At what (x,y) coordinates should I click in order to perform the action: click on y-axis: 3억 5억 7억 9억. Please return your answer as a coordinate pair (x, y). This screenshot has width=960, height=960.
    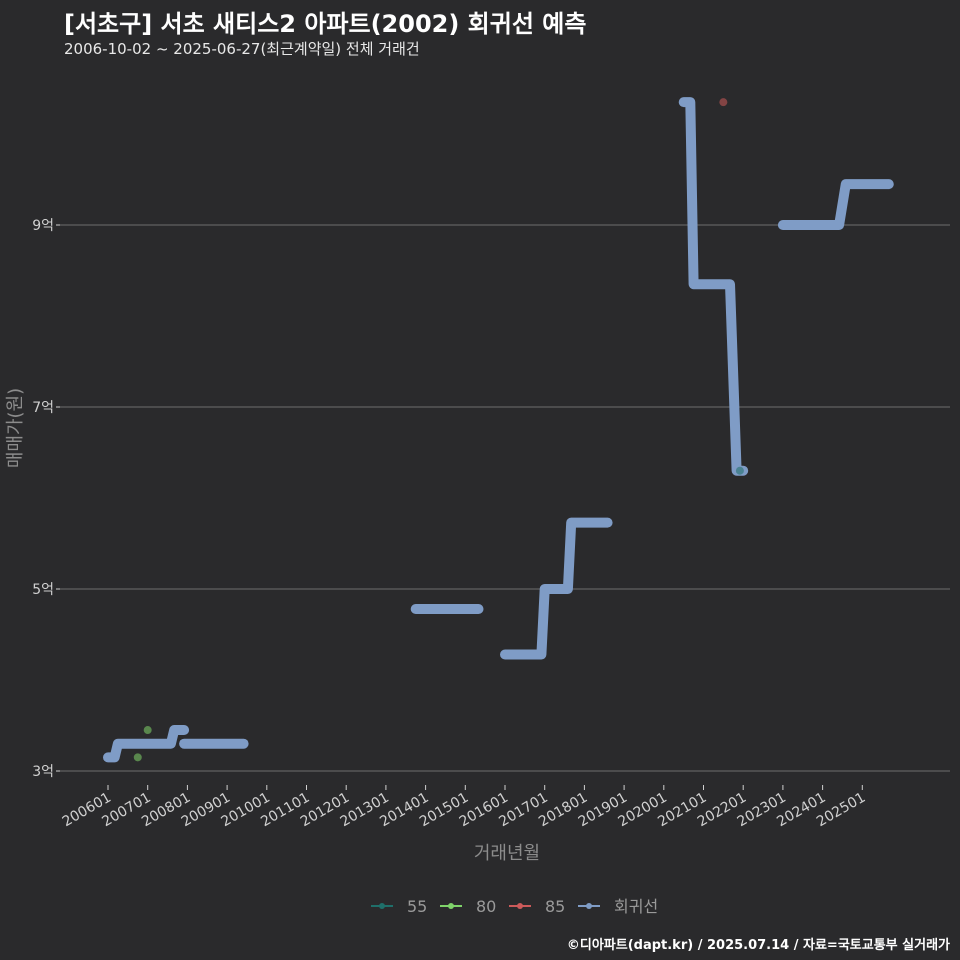
    Looking at the image, I should click on (46, 499).